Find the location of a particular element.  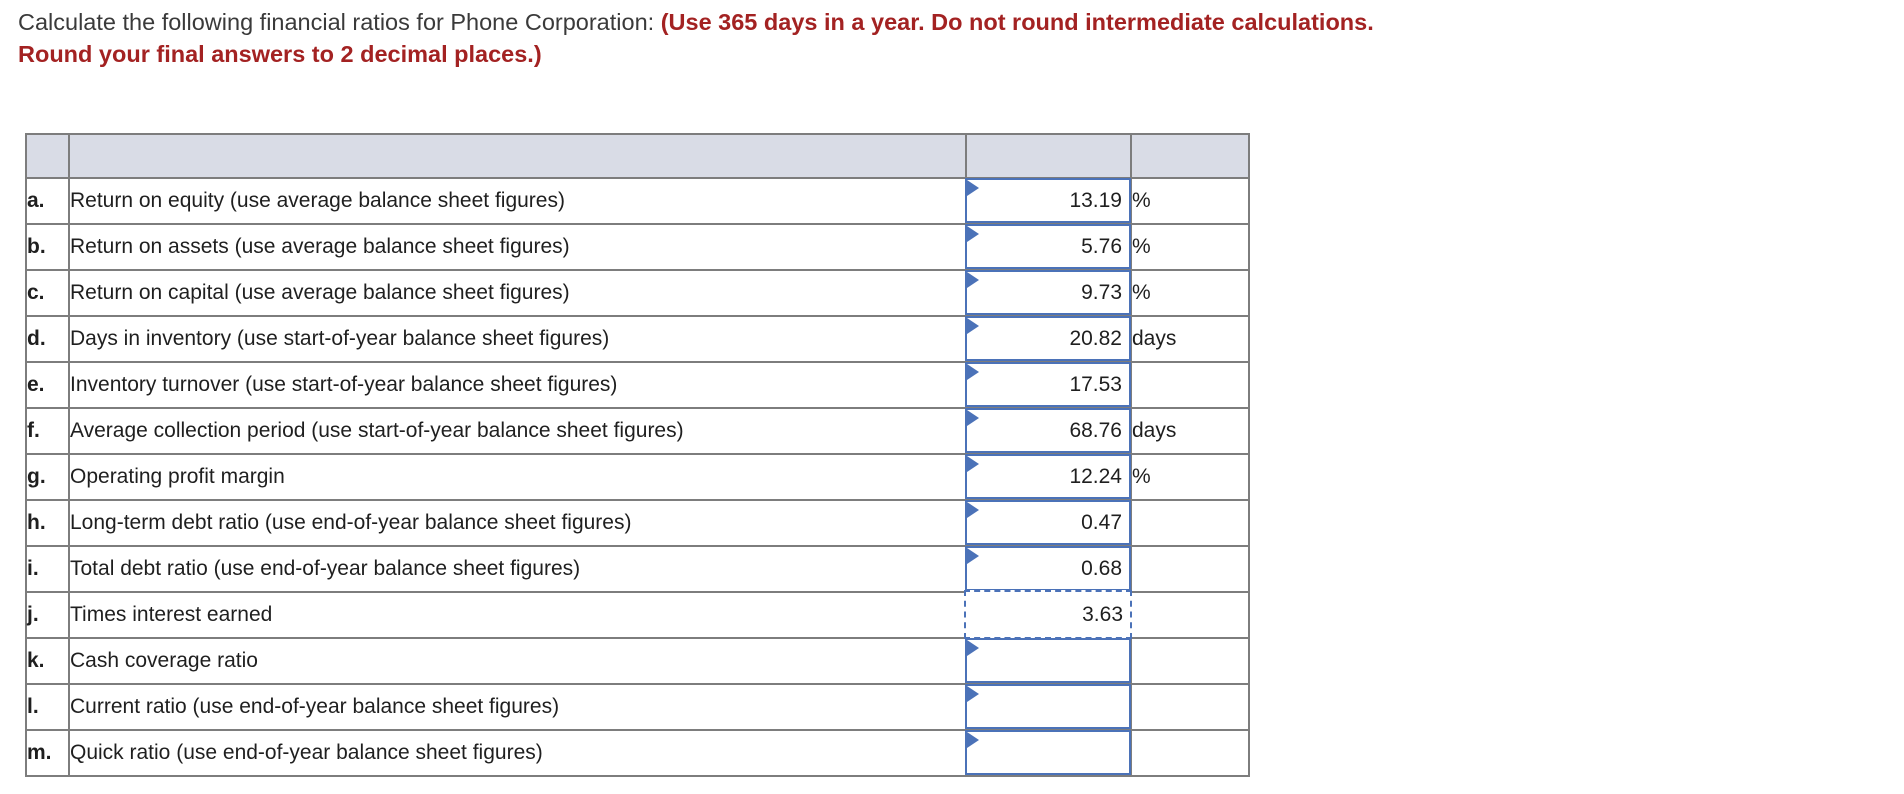

answer-input-d: 20.82 is located at coordinates (1048, 338).